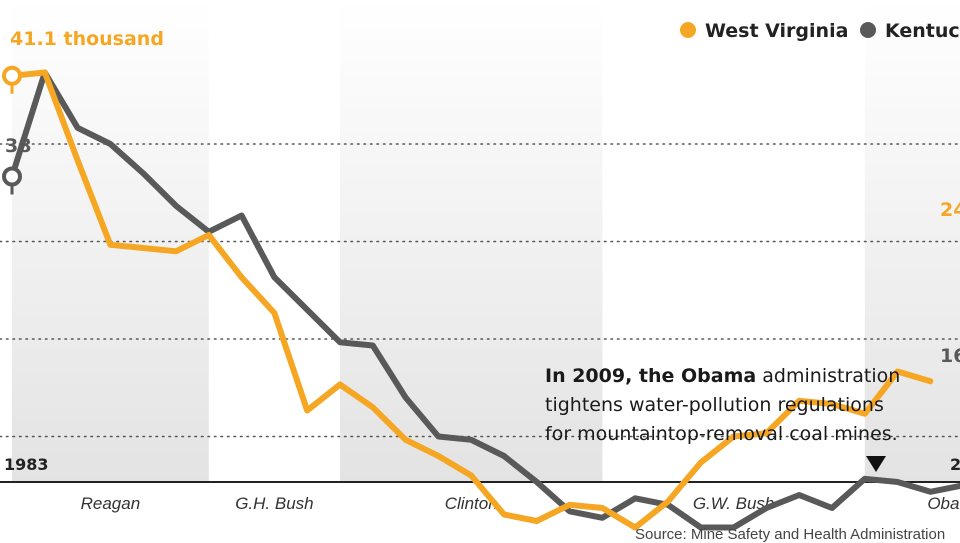  Describe the element at coordinates (955, 464) in the screenshot. I see `x-tick-label-end: 2` at that location.